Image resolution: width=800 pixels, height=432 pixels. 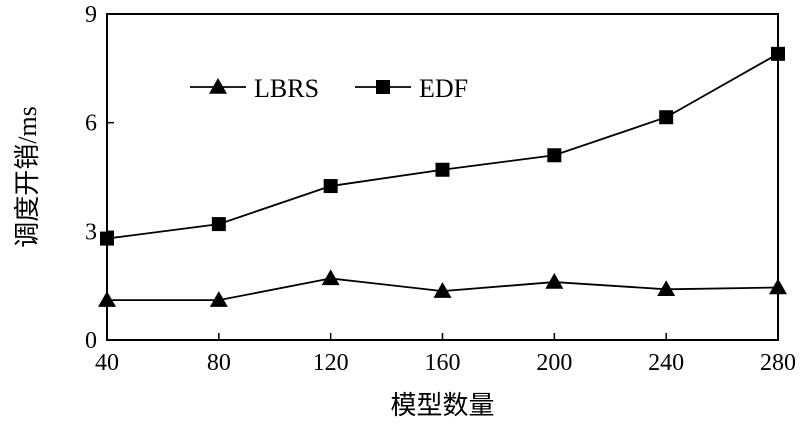 I want to click on y-axis-label: 调度开销/ms, so click(x=27, y=177).